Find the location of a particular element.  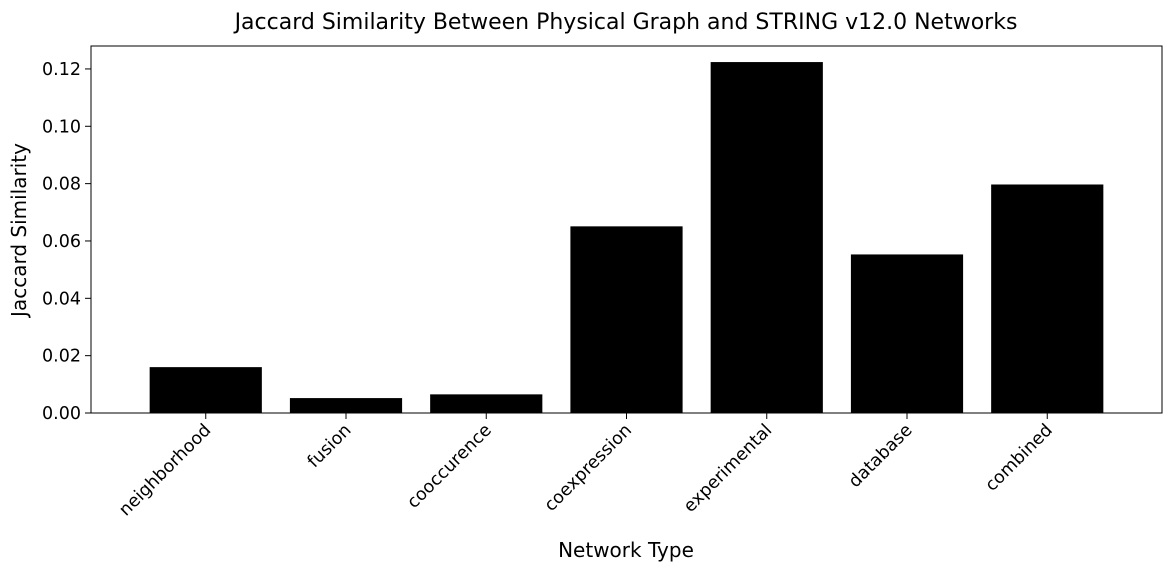

bar-neighborhood is located at coordinates (205, 390).